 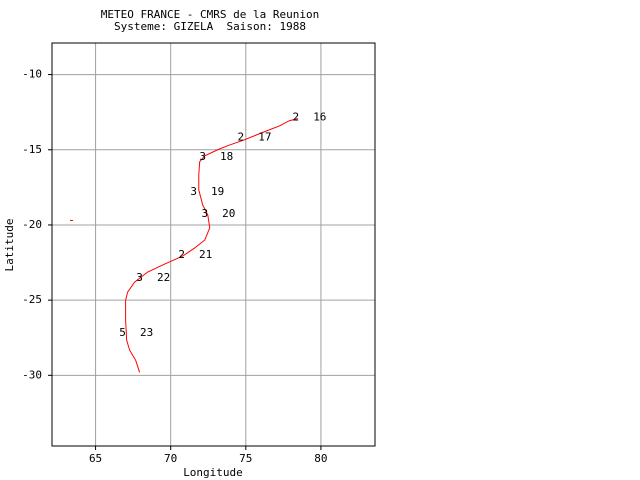 I want to click on day-label: 17, so click(x=264, y=137).